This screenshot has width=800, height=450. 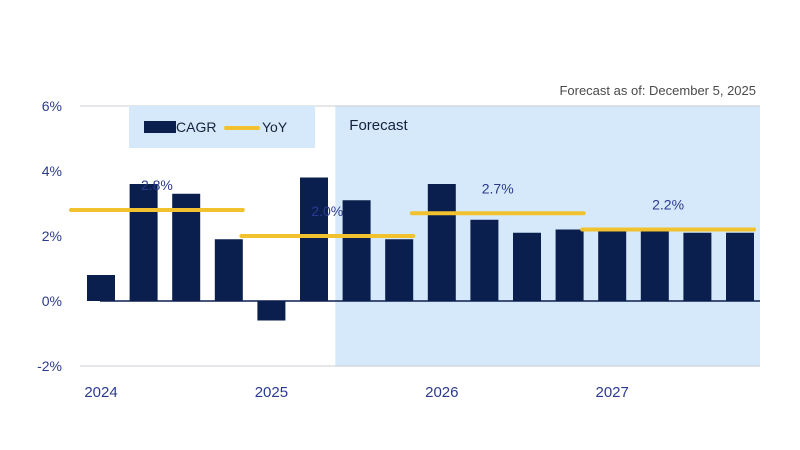 I want to click on y-tick-label: -2%, so click(x=49, y=366).